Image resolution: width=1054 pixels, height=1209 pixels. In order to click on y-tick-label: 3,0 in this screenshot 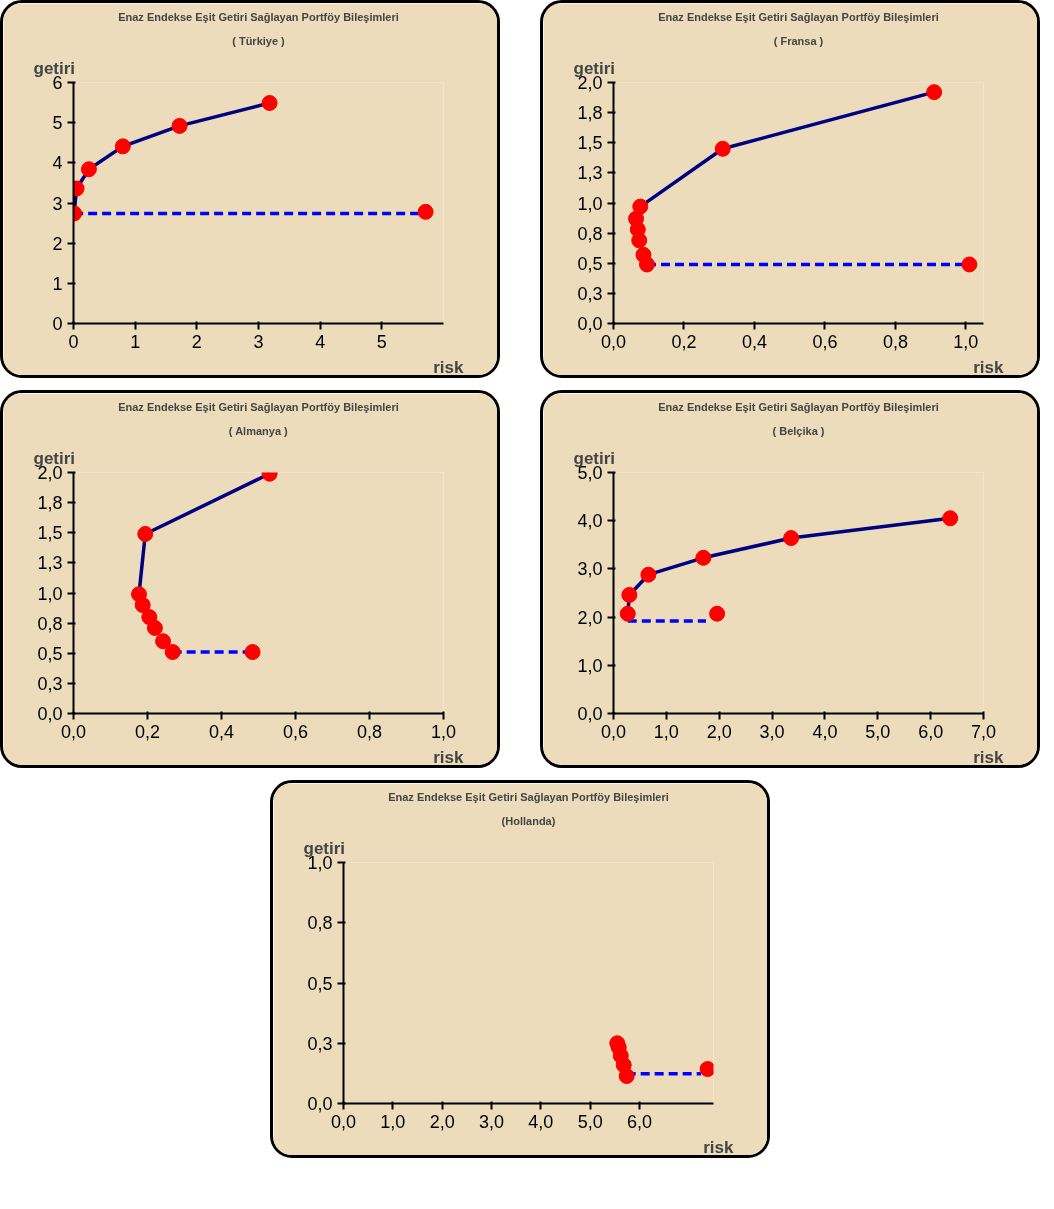, I will do `click(590, 569)`.